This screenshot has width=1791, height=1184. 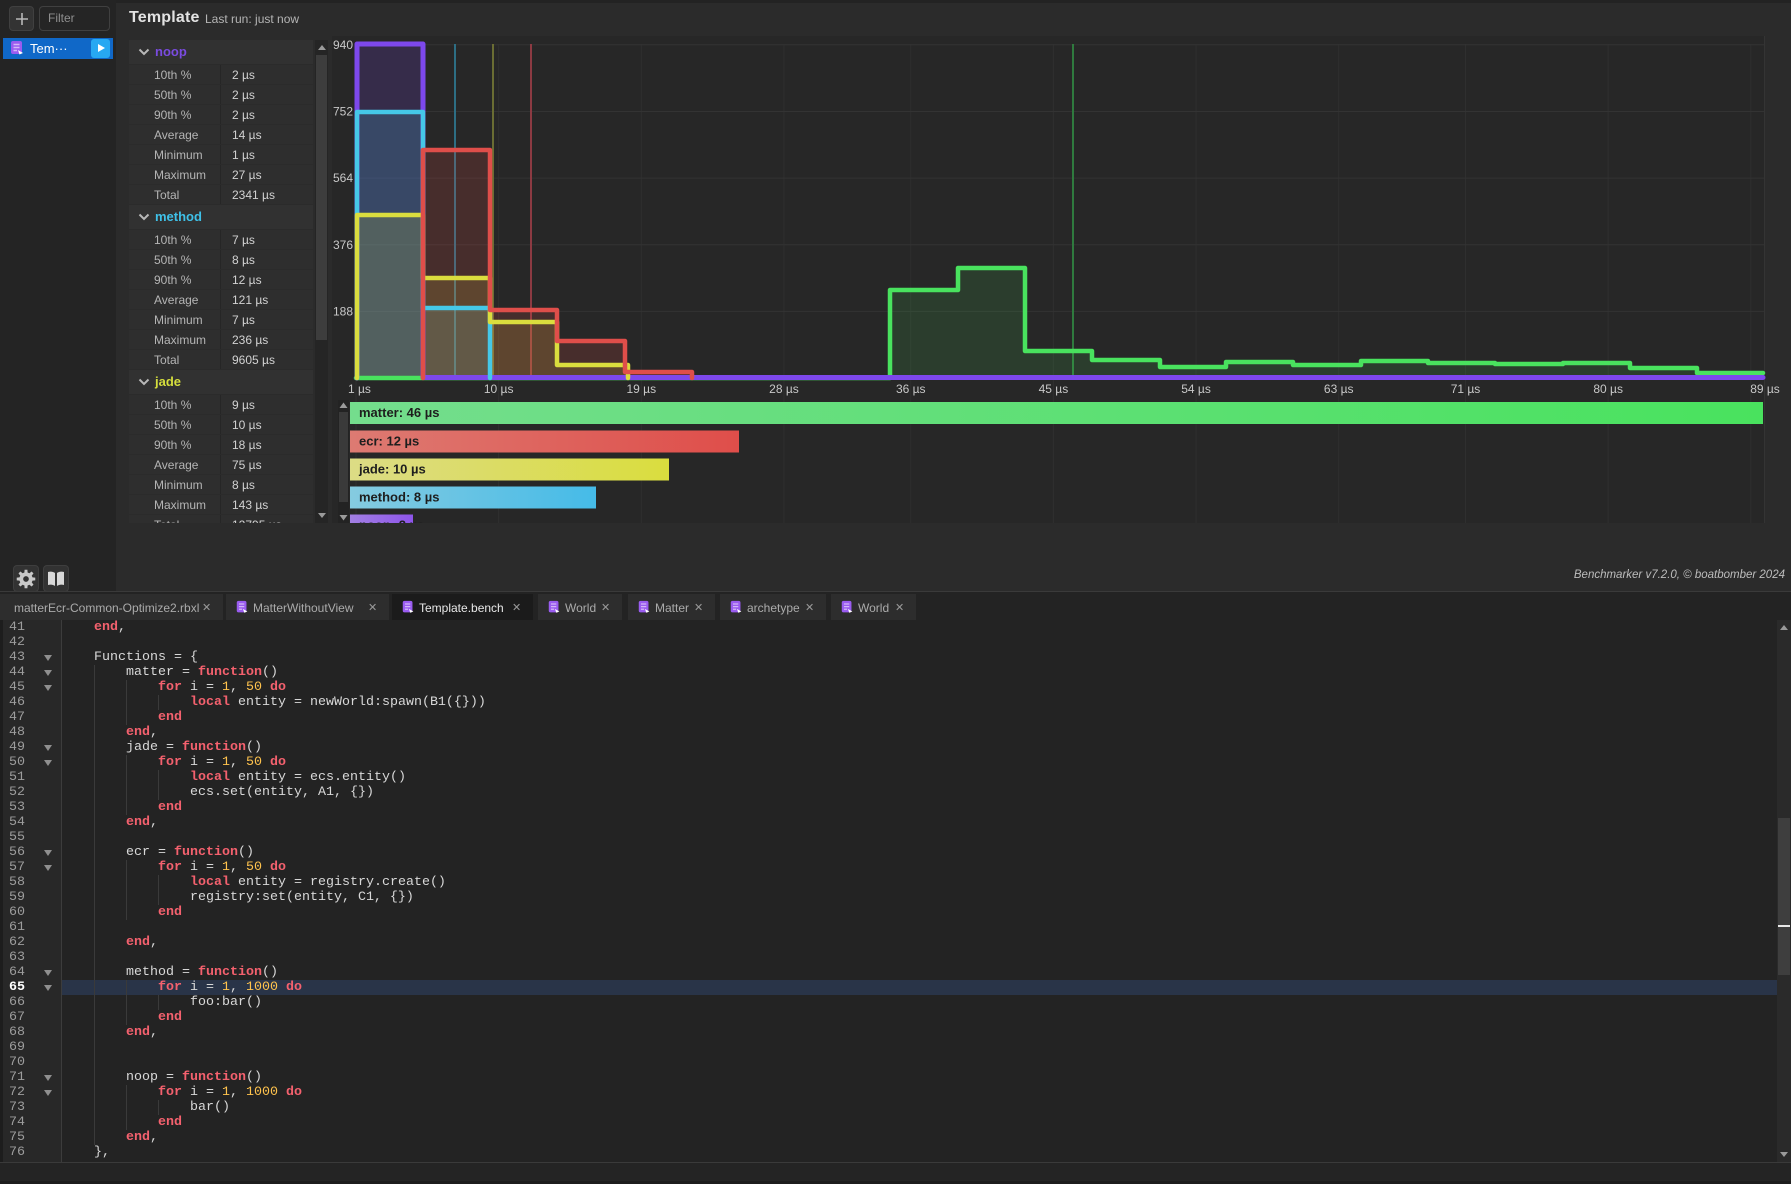 What do you see at coordinates (1054, 389) in the screenshot?
I see `svg-text: 45 µs` at bounding box center [1054, 389].